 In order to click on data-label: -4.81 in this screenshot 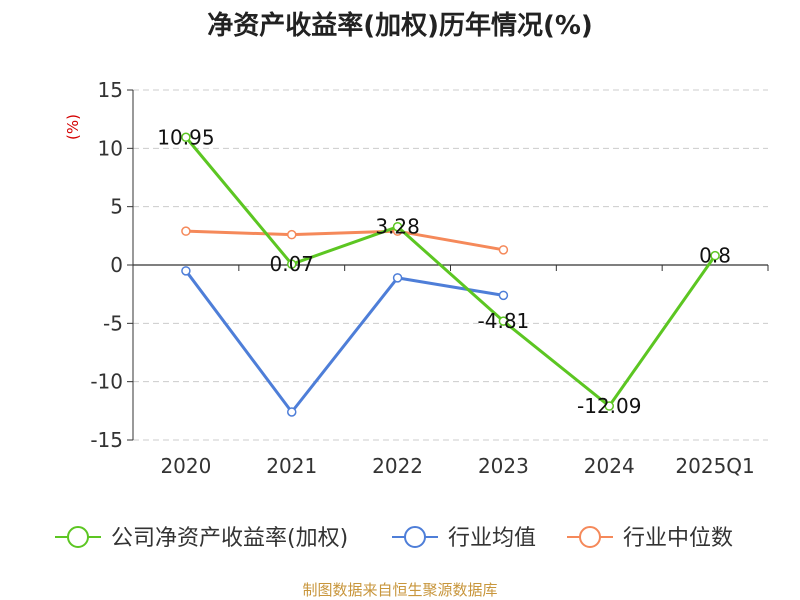, I will do `click(504, 321)`.